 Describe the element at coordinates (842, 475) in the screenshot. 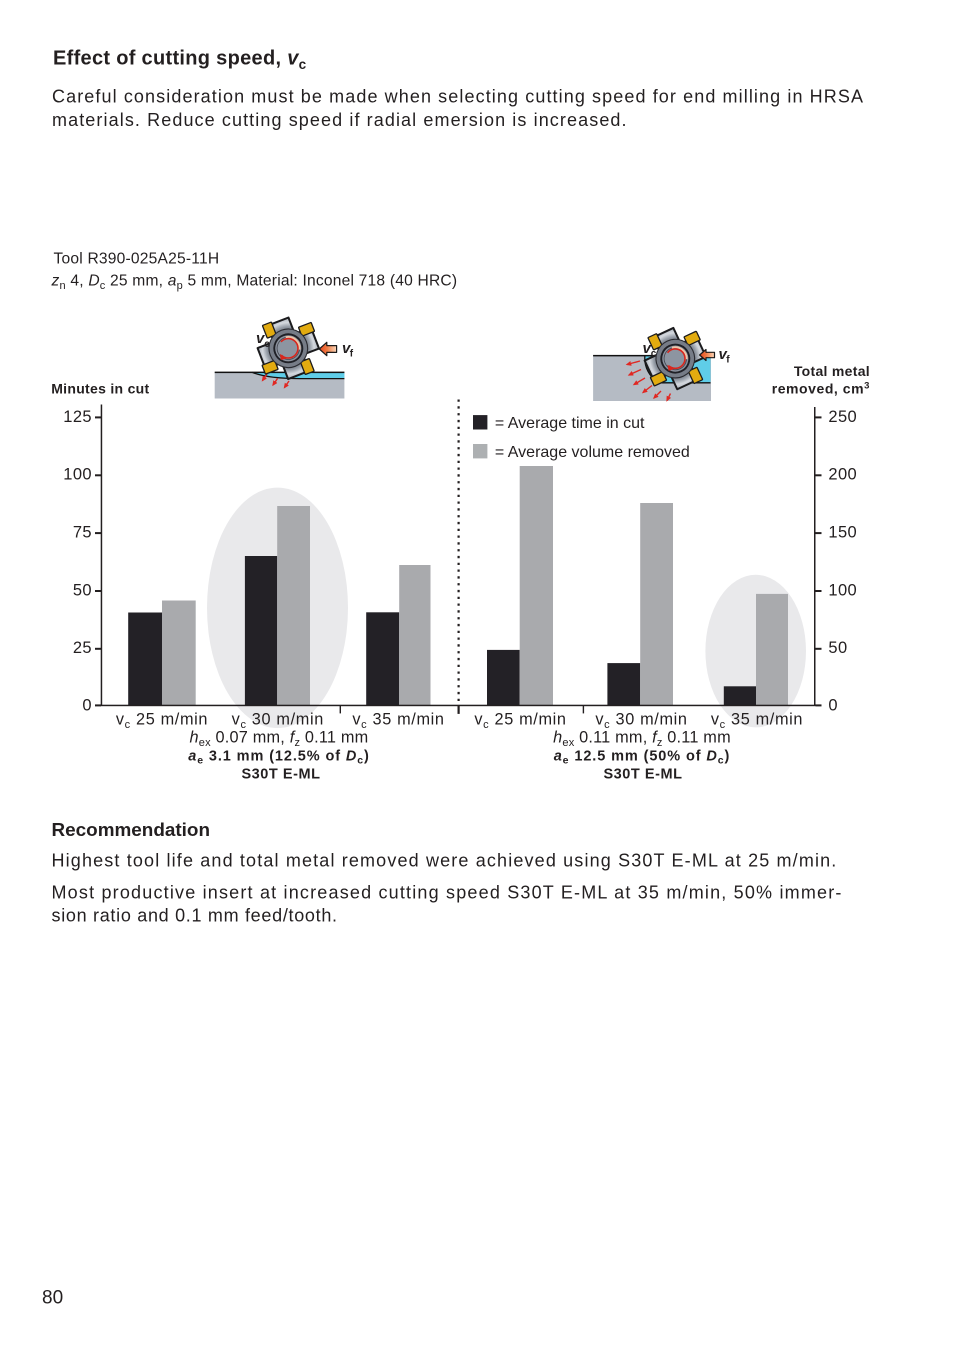

I see `svg-text: 200` at that location.